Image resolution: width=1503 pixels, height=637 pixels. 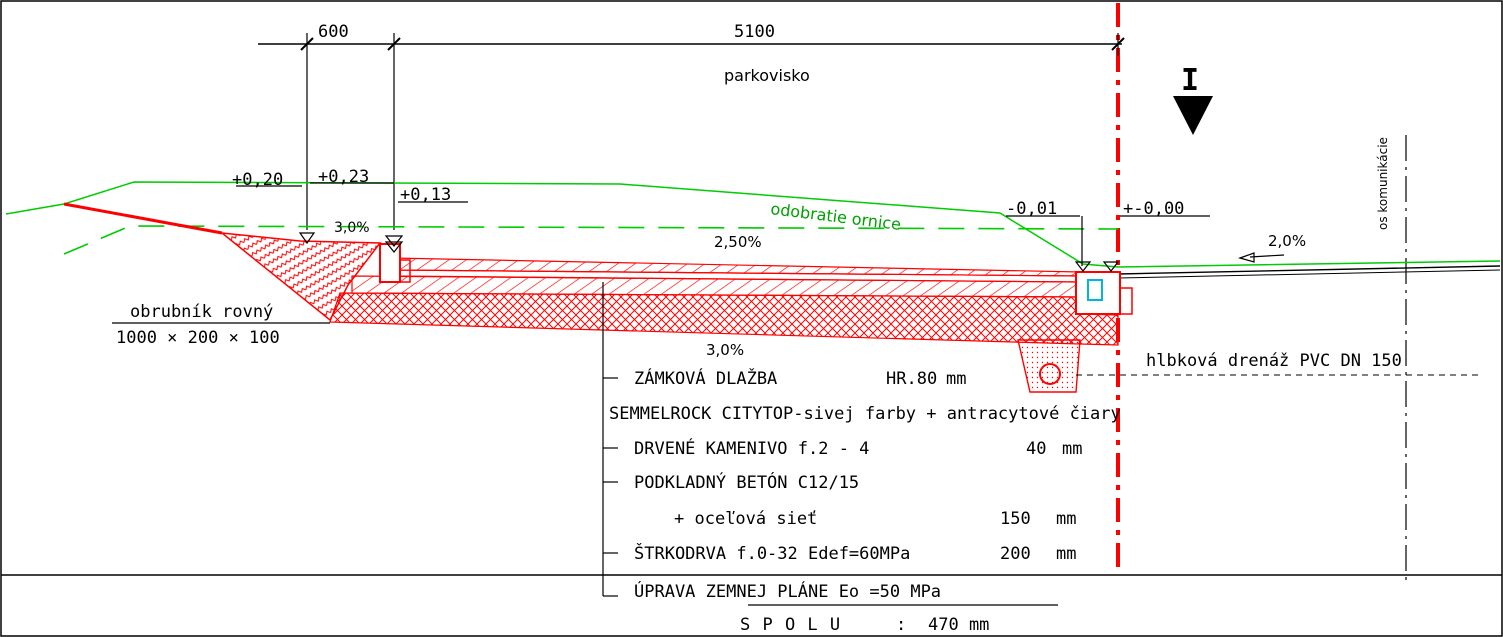 What do you see at coordinates (754, 32) in the screenshot?
I see `dimension-parking-width: 5100` at bounding box center [754, 32].